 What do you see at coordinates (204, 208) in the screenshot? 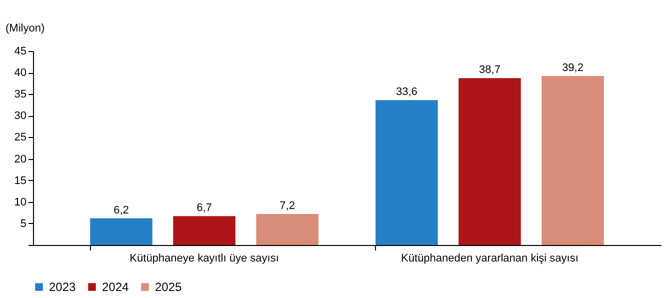
I see `data-label: 6,7` at bounding box center [204, 208].